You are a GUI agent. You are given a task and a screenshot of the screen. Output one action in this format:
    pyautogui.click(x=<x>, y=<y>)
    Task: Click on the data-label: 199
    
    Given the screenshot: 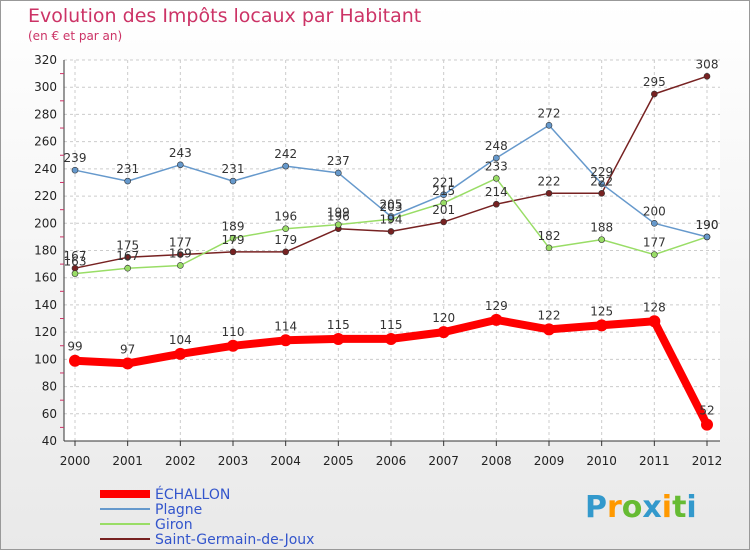 What is the action you would take?
    pyautogui.click(x=338, y=213)
    